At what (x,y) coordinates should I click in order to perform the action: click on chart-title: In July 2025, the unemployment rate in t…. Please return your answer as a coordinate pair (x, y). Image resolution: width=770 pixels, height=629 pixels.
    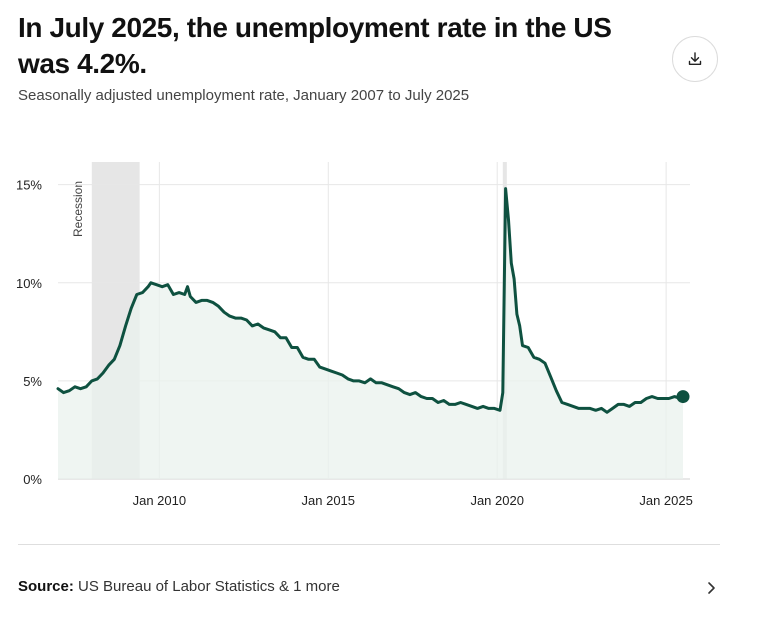
    Looking at the image, I should click on (315, 45).